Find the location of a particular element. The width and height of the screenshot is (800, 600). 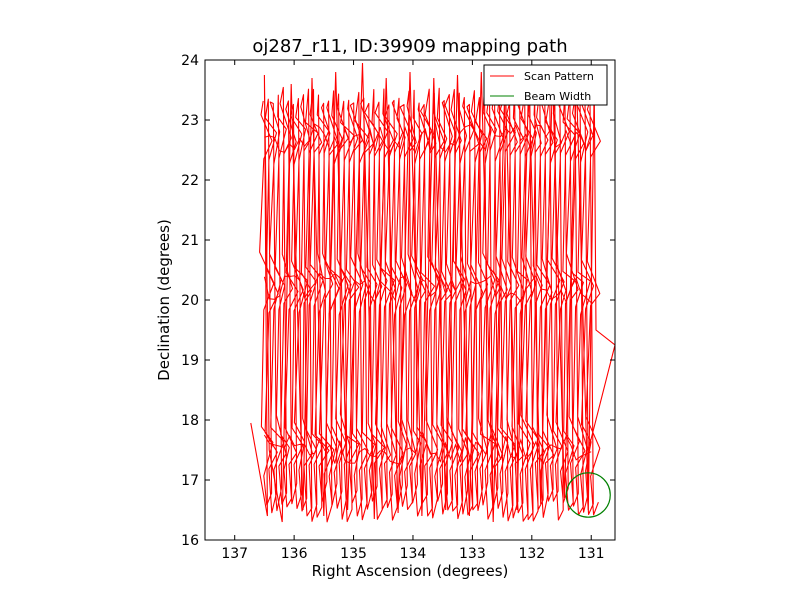

y-tick-label: 18 is located at coordinates (190, 421).